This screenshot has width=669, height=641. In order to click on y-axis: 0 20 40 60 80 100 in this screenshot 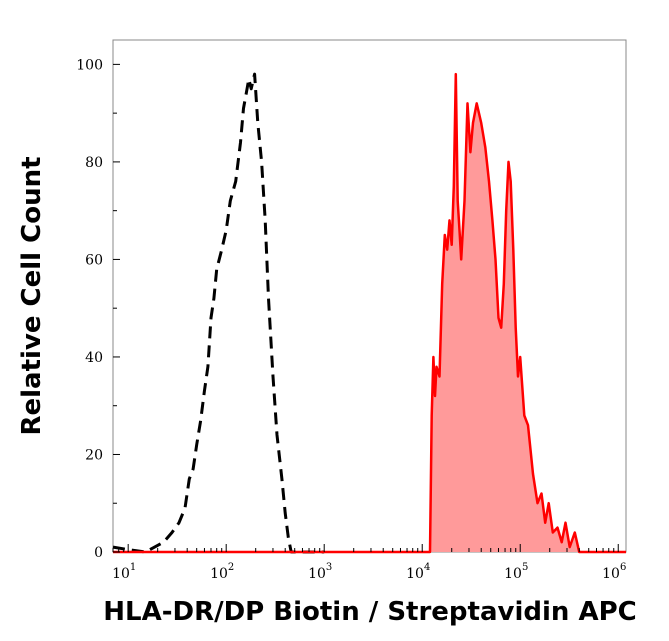, I will do `click(98, 309)`.